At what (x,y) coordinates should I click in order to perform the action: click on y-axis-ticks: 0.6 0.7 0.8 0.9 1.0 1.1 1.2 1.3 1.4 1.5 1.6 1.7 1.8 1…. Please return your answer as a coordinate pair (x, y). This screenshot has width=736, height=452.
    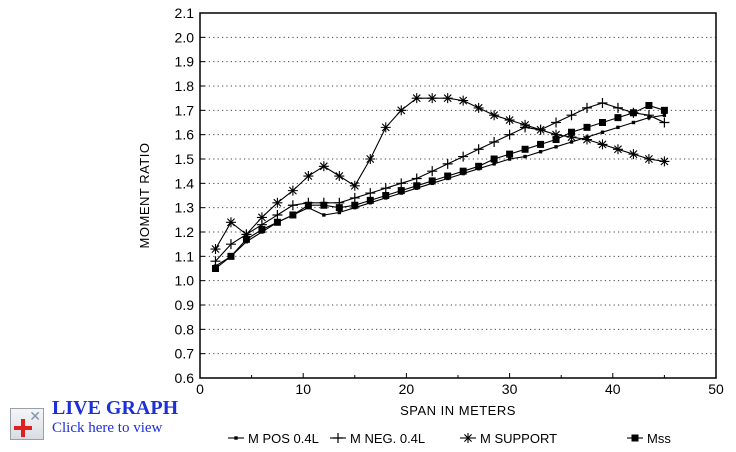
    Looking at the image, I should click on (190, 195).